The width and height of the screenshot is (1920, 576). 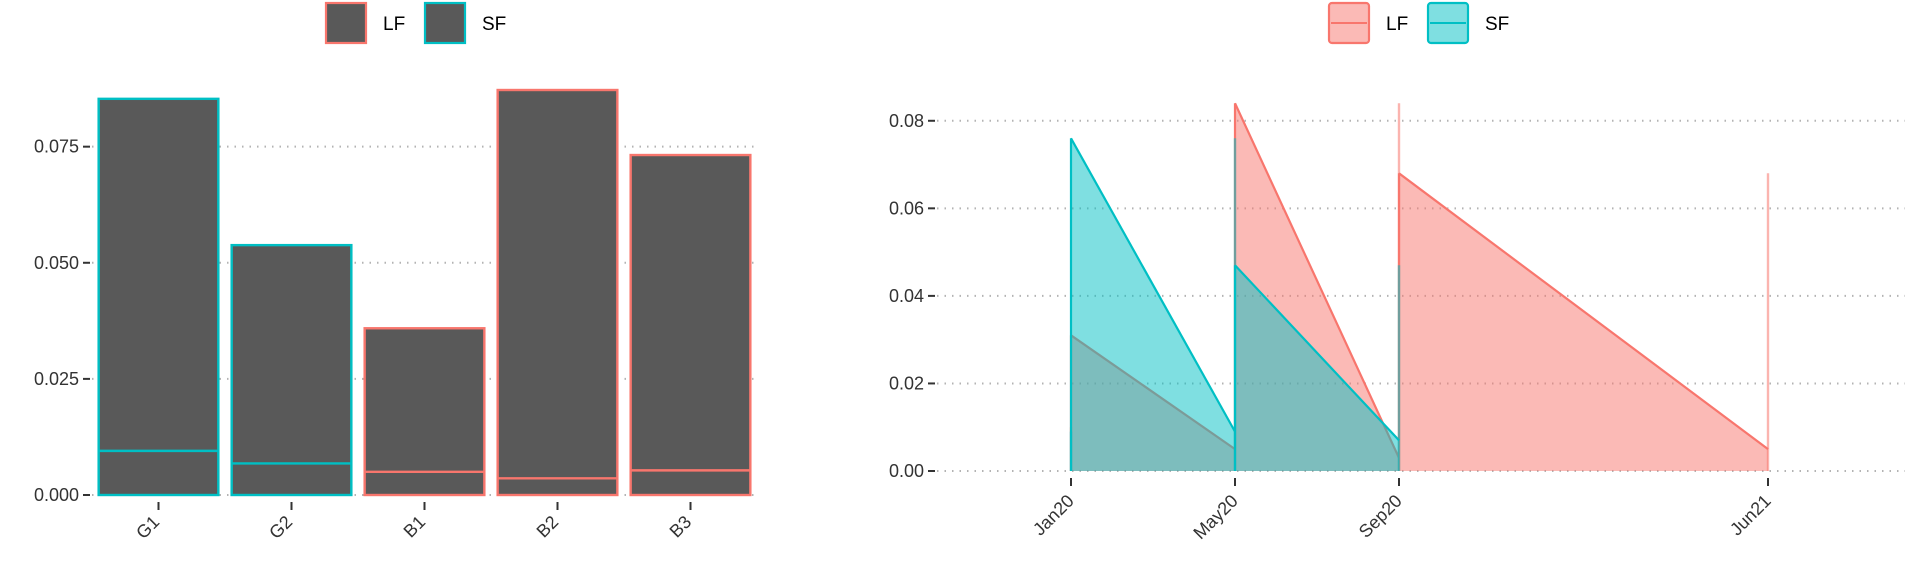 I want to click on area-legend-entry-sf: SF, so click(x=1467, y=23).